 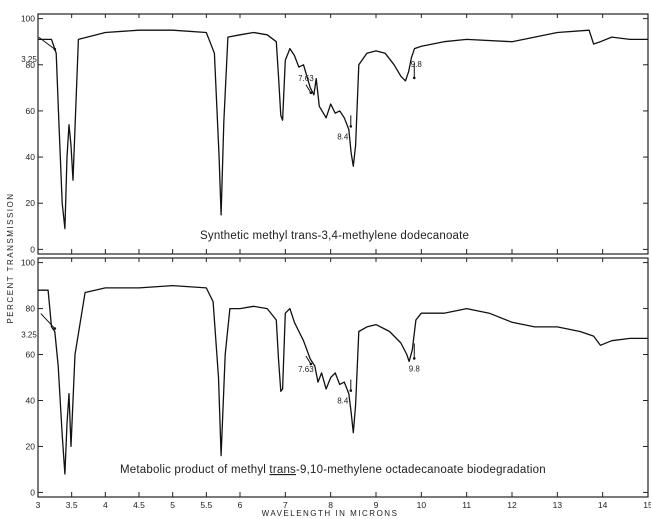 I want to click on x-tick-label: 3.5, so click(x=72, y=505).